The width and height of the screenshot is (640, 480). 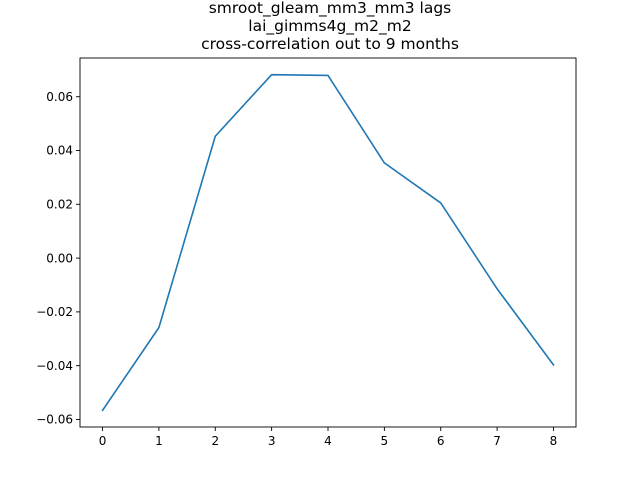 I want to click on y-tick-label: 0.02, so click(x=59, y=205).